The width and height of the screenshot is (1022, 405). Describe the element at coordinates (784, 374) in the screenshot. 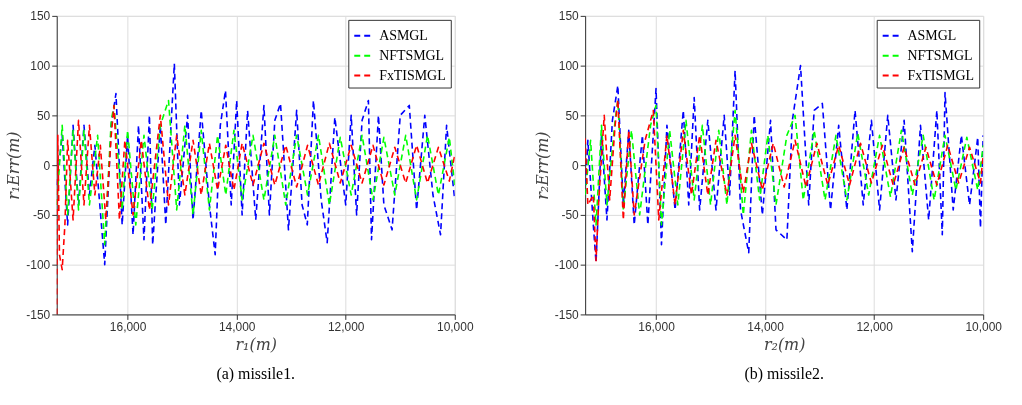

I see `text: (b) missile2.` at that location.